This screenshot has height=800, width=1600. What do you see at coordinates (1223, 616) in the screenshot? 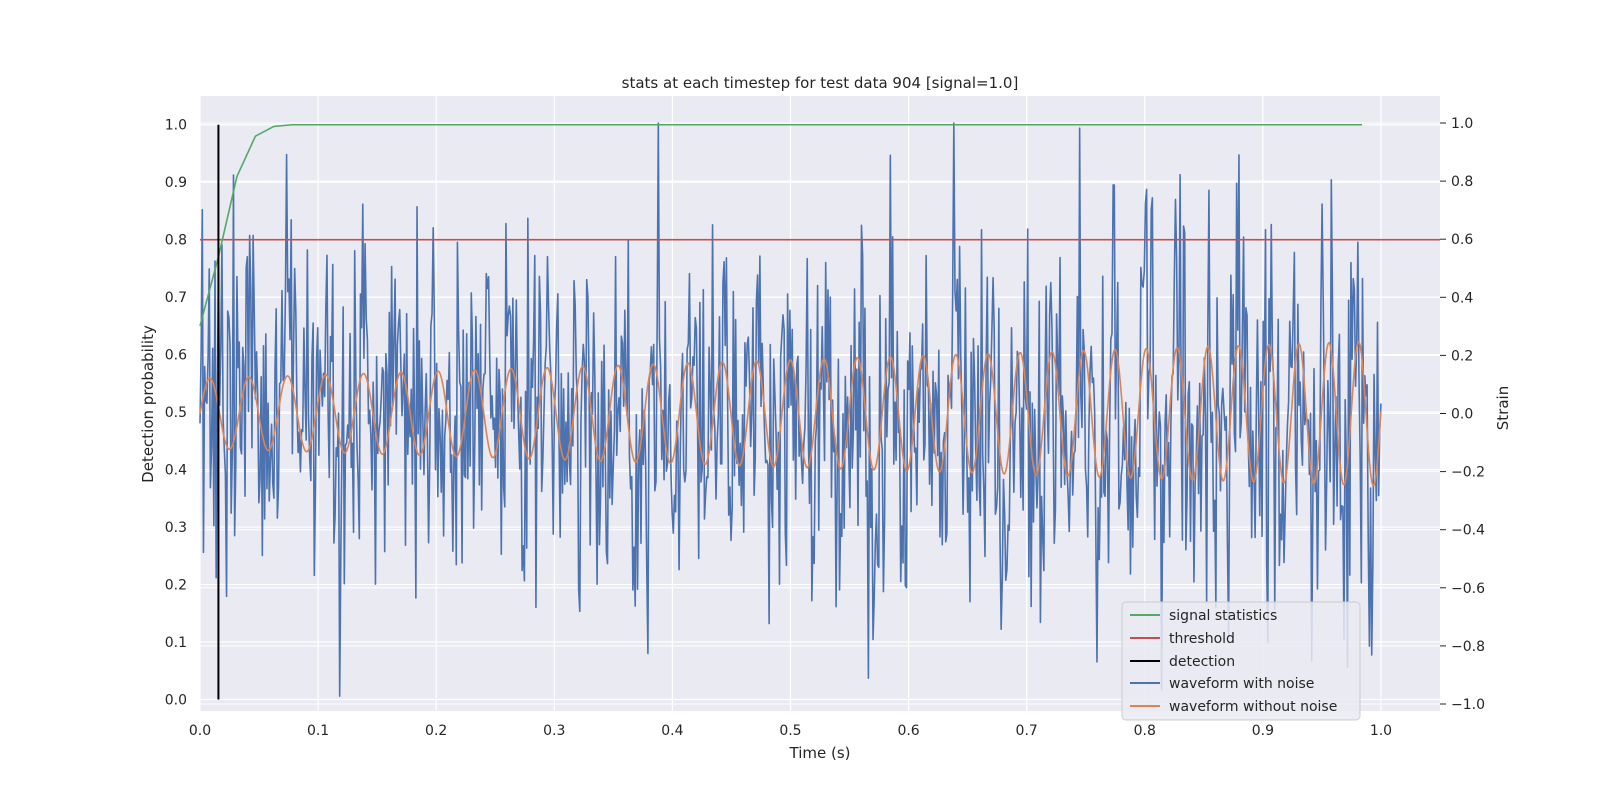
I see `legend-label-signal-statistics: signal statistics` at bounding box center [1223, 616].